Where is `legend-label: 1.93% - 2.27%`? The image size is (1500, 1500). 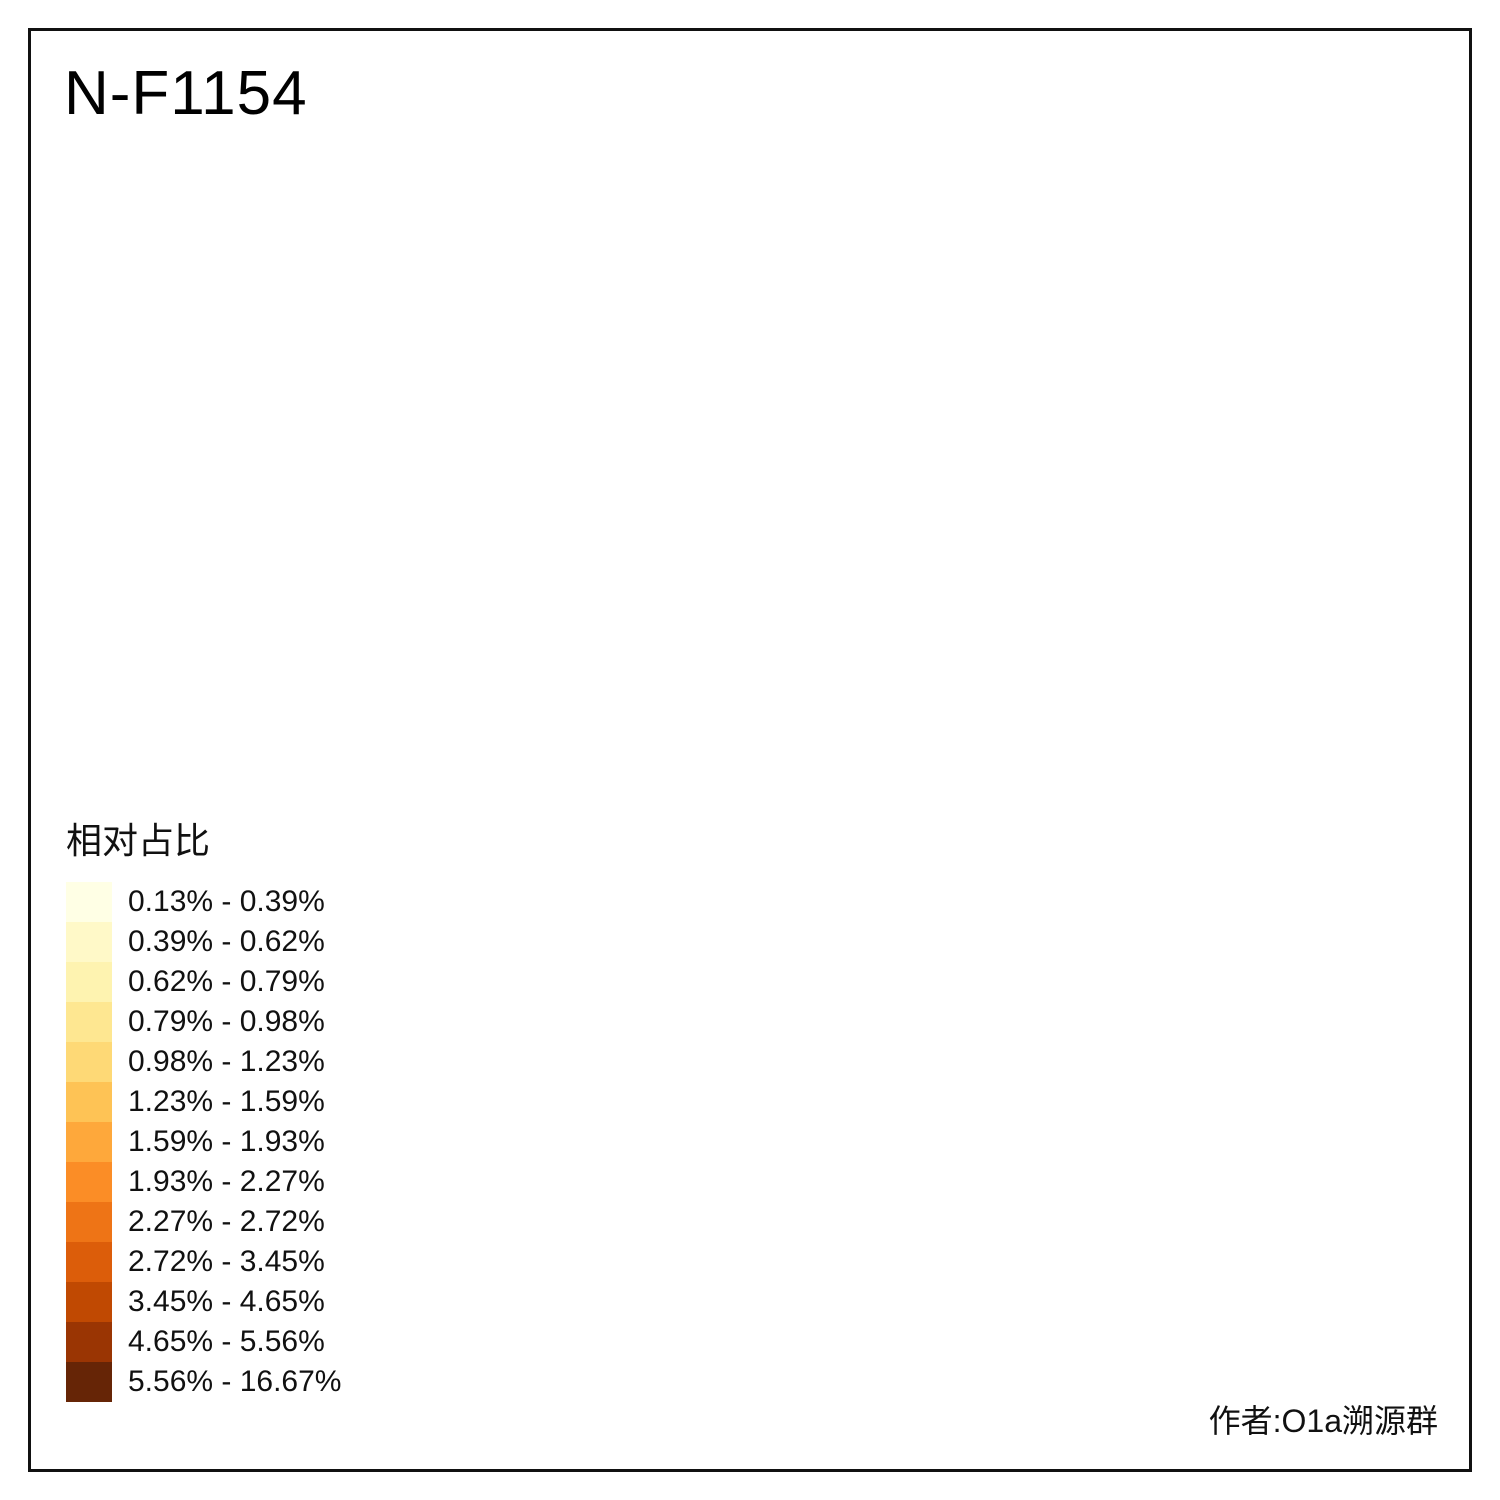
legend-label: 1.93% - 2.27% is located at coordinates (226, 1181).